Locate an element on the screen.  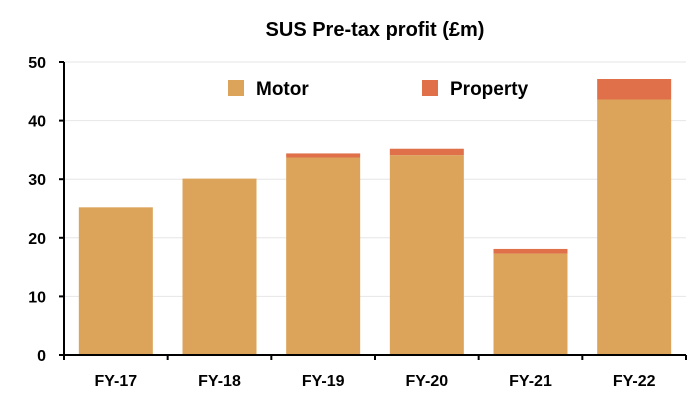
y-tick-label: 0 is located at coordinates (41, 356).